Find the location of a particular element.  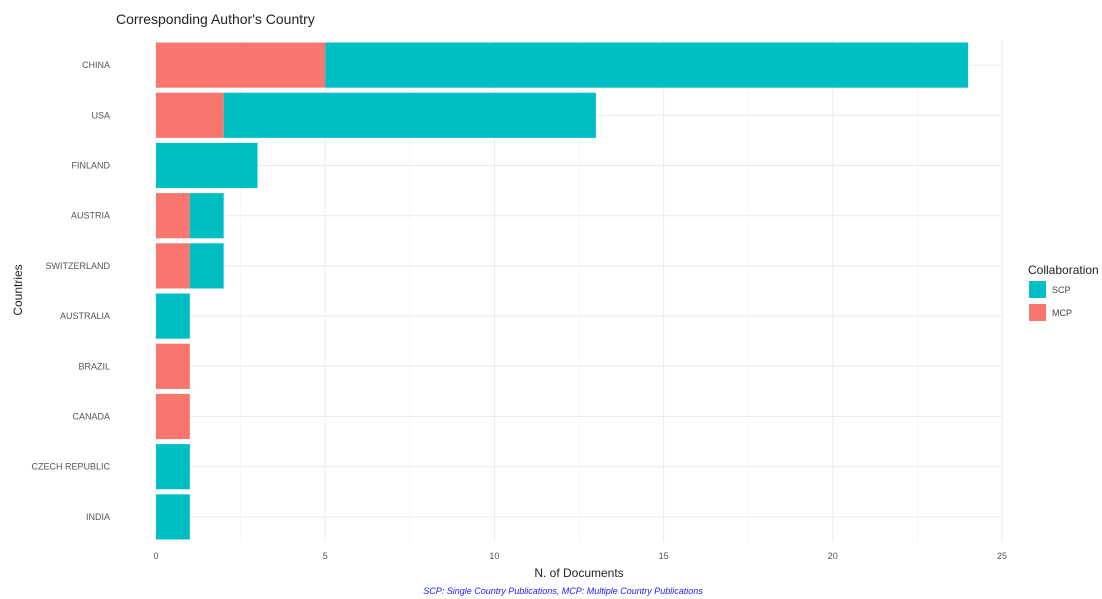

y-tick-label: AUSTRIA is located at coordinates (90, 216).